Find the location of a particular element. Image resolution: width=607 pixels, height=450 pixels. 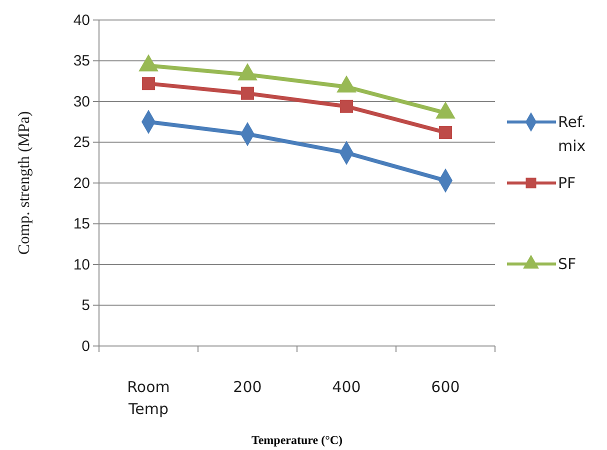

legend-label: PF is located at coordinates (567, 183).